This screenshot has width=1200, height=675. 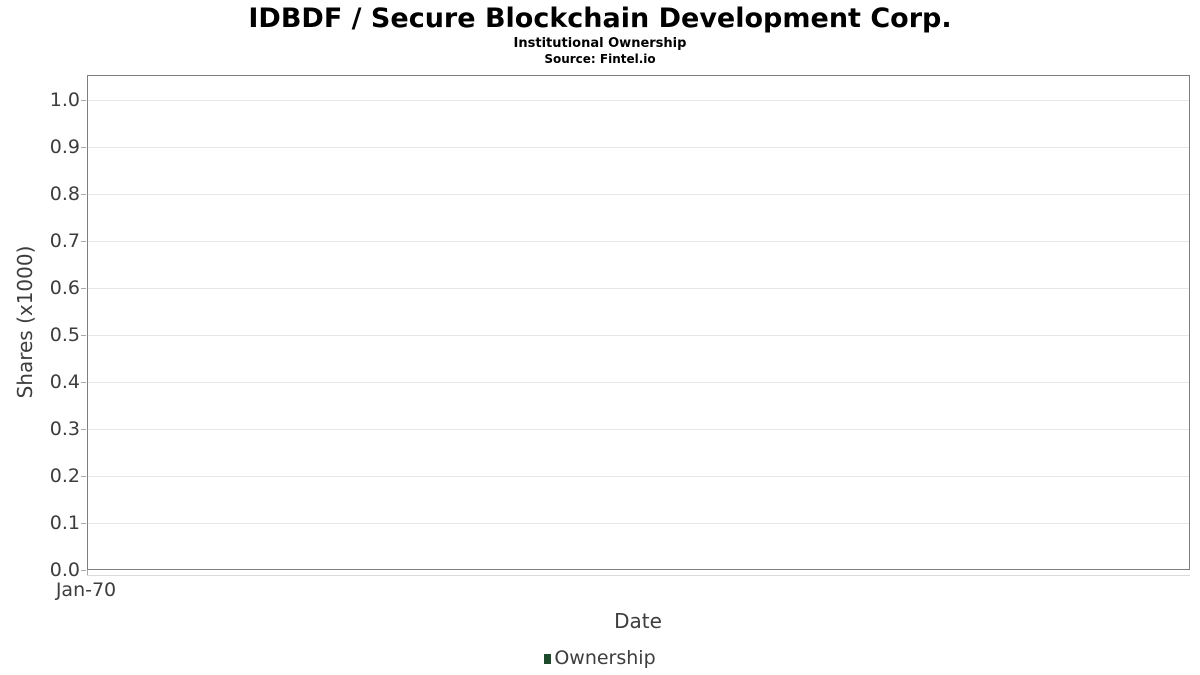 I want to click on gridline-0.3, so click(x=638, y=429).